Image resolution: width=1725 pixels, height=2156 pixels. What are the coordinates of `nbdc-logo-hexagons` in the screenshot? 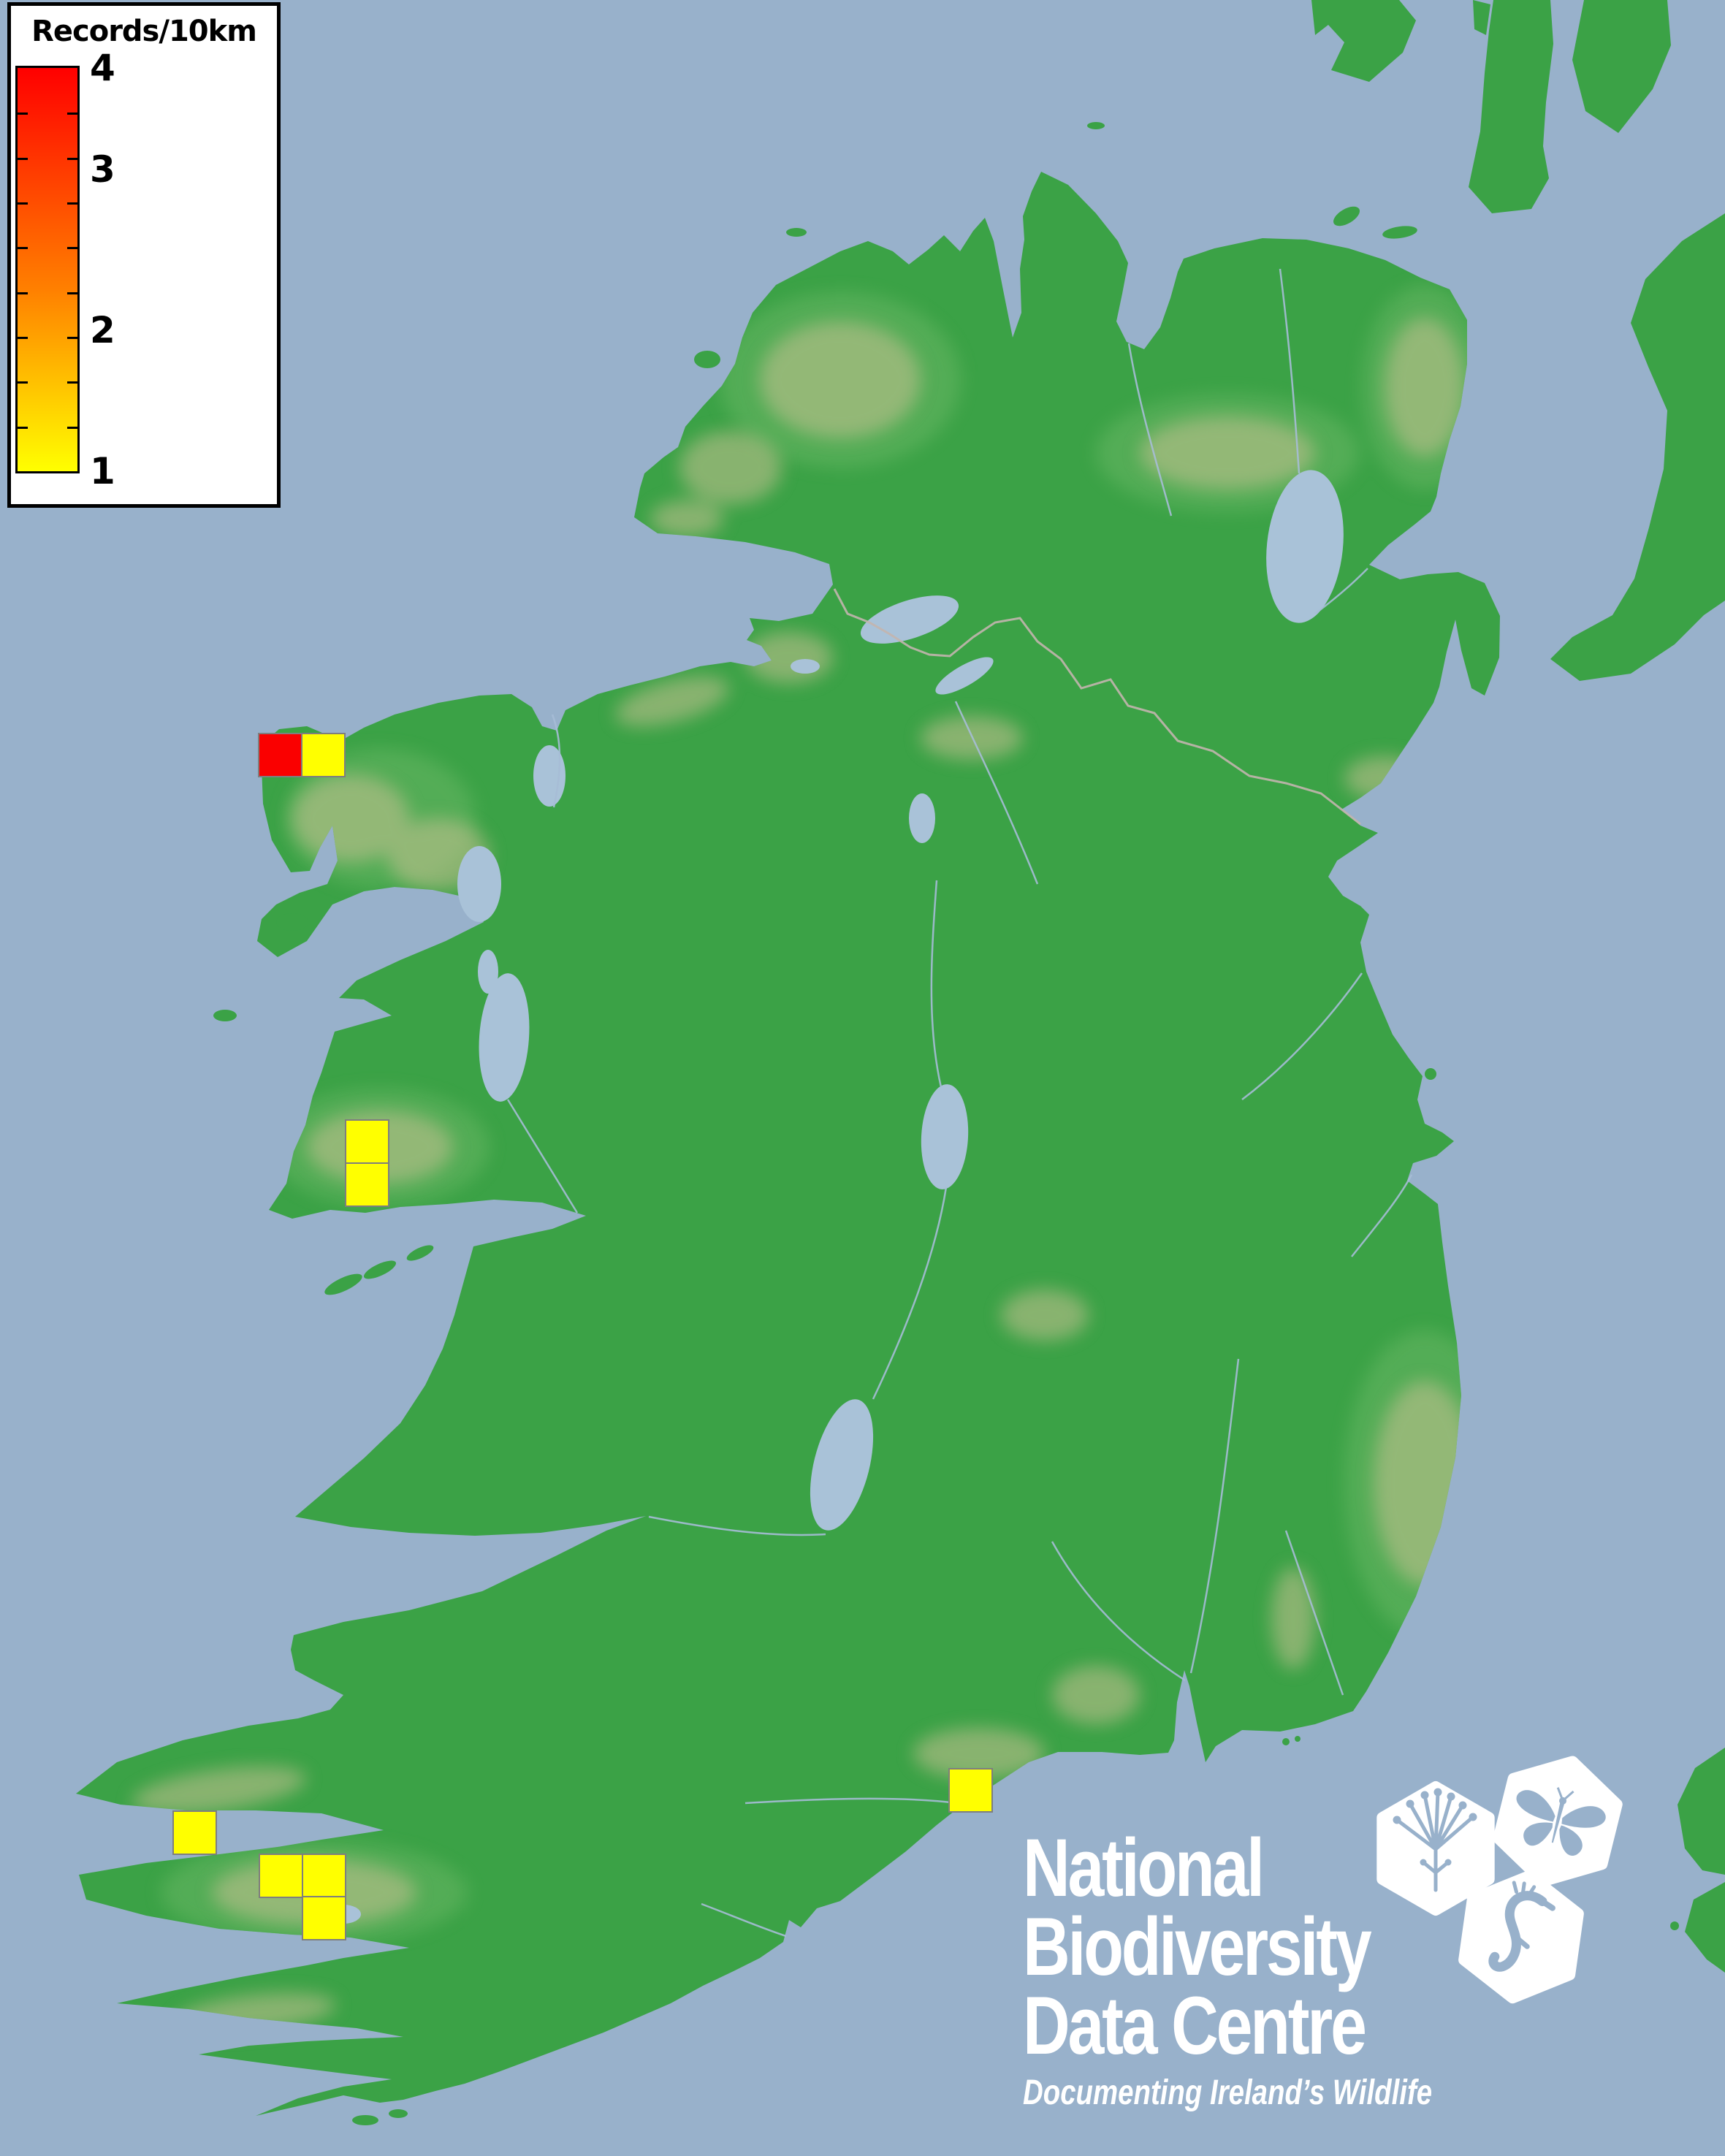 It's located at (1500, 1880).